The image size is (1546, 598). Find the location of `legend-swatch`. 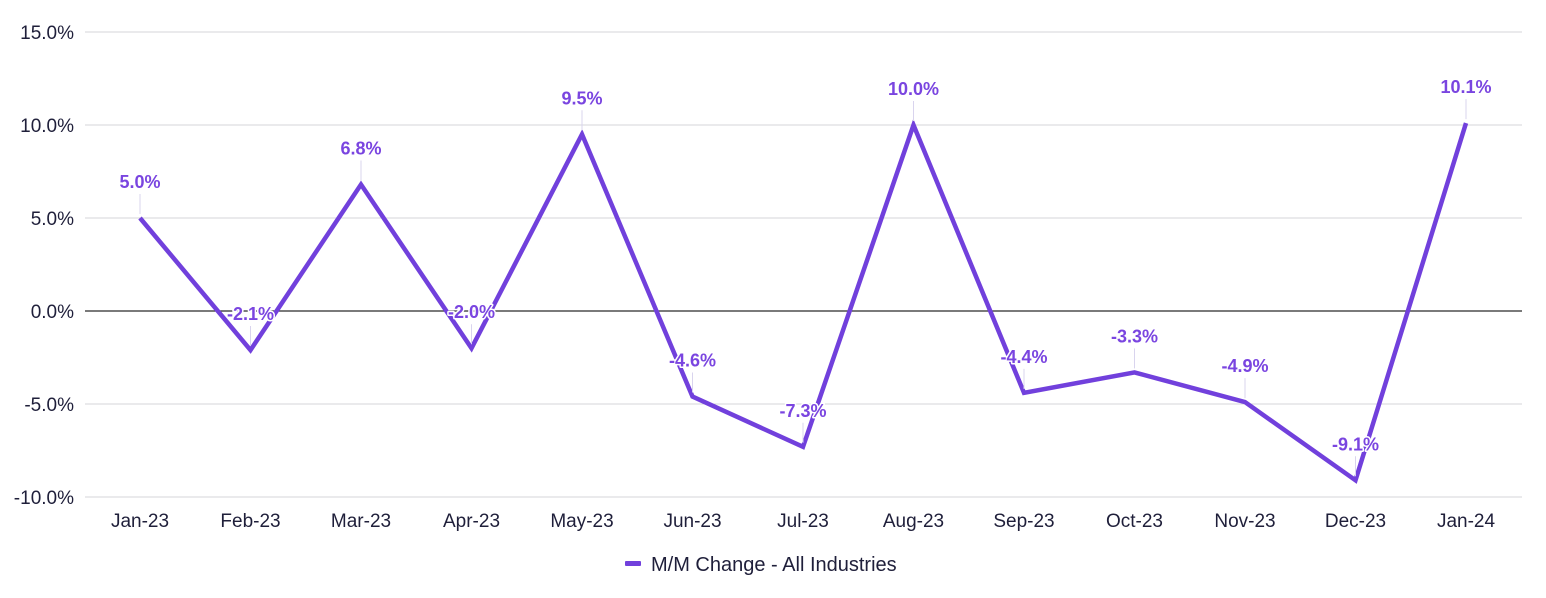

legend-swatch is located at coordinates (633, 563).